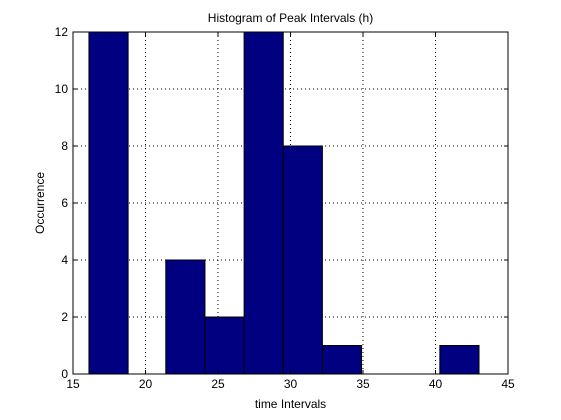 This screenshot has width=561, height=420. I want to click on x-tick-label: 30, so click(291, 384).